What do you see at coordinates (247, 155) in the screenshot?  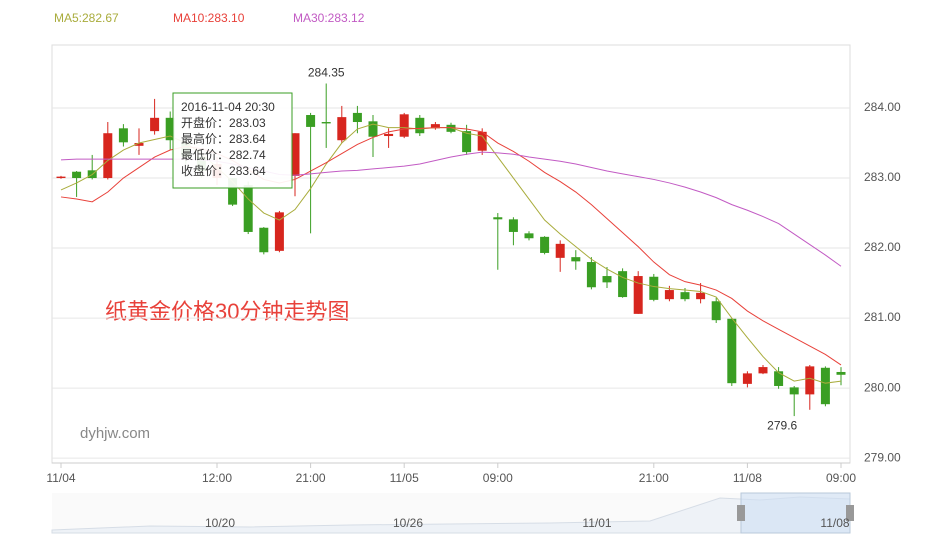 I see `tooltip-value: 282.74` at bounding box center [247, 155].